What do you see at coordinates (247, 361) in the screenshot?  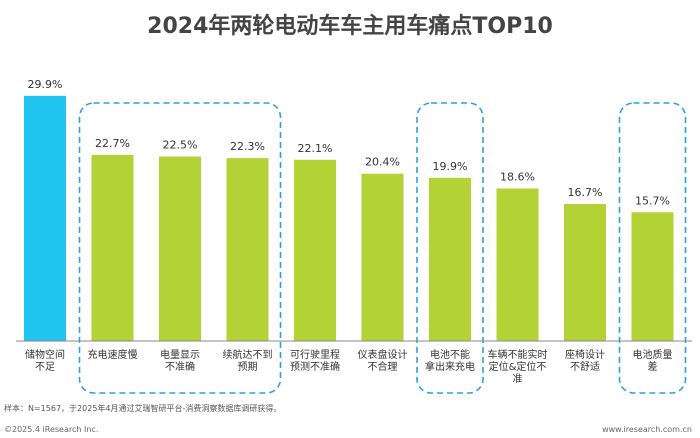 I see `category-label-3: 续航达不到 预期` at bounding box center [247, 361].